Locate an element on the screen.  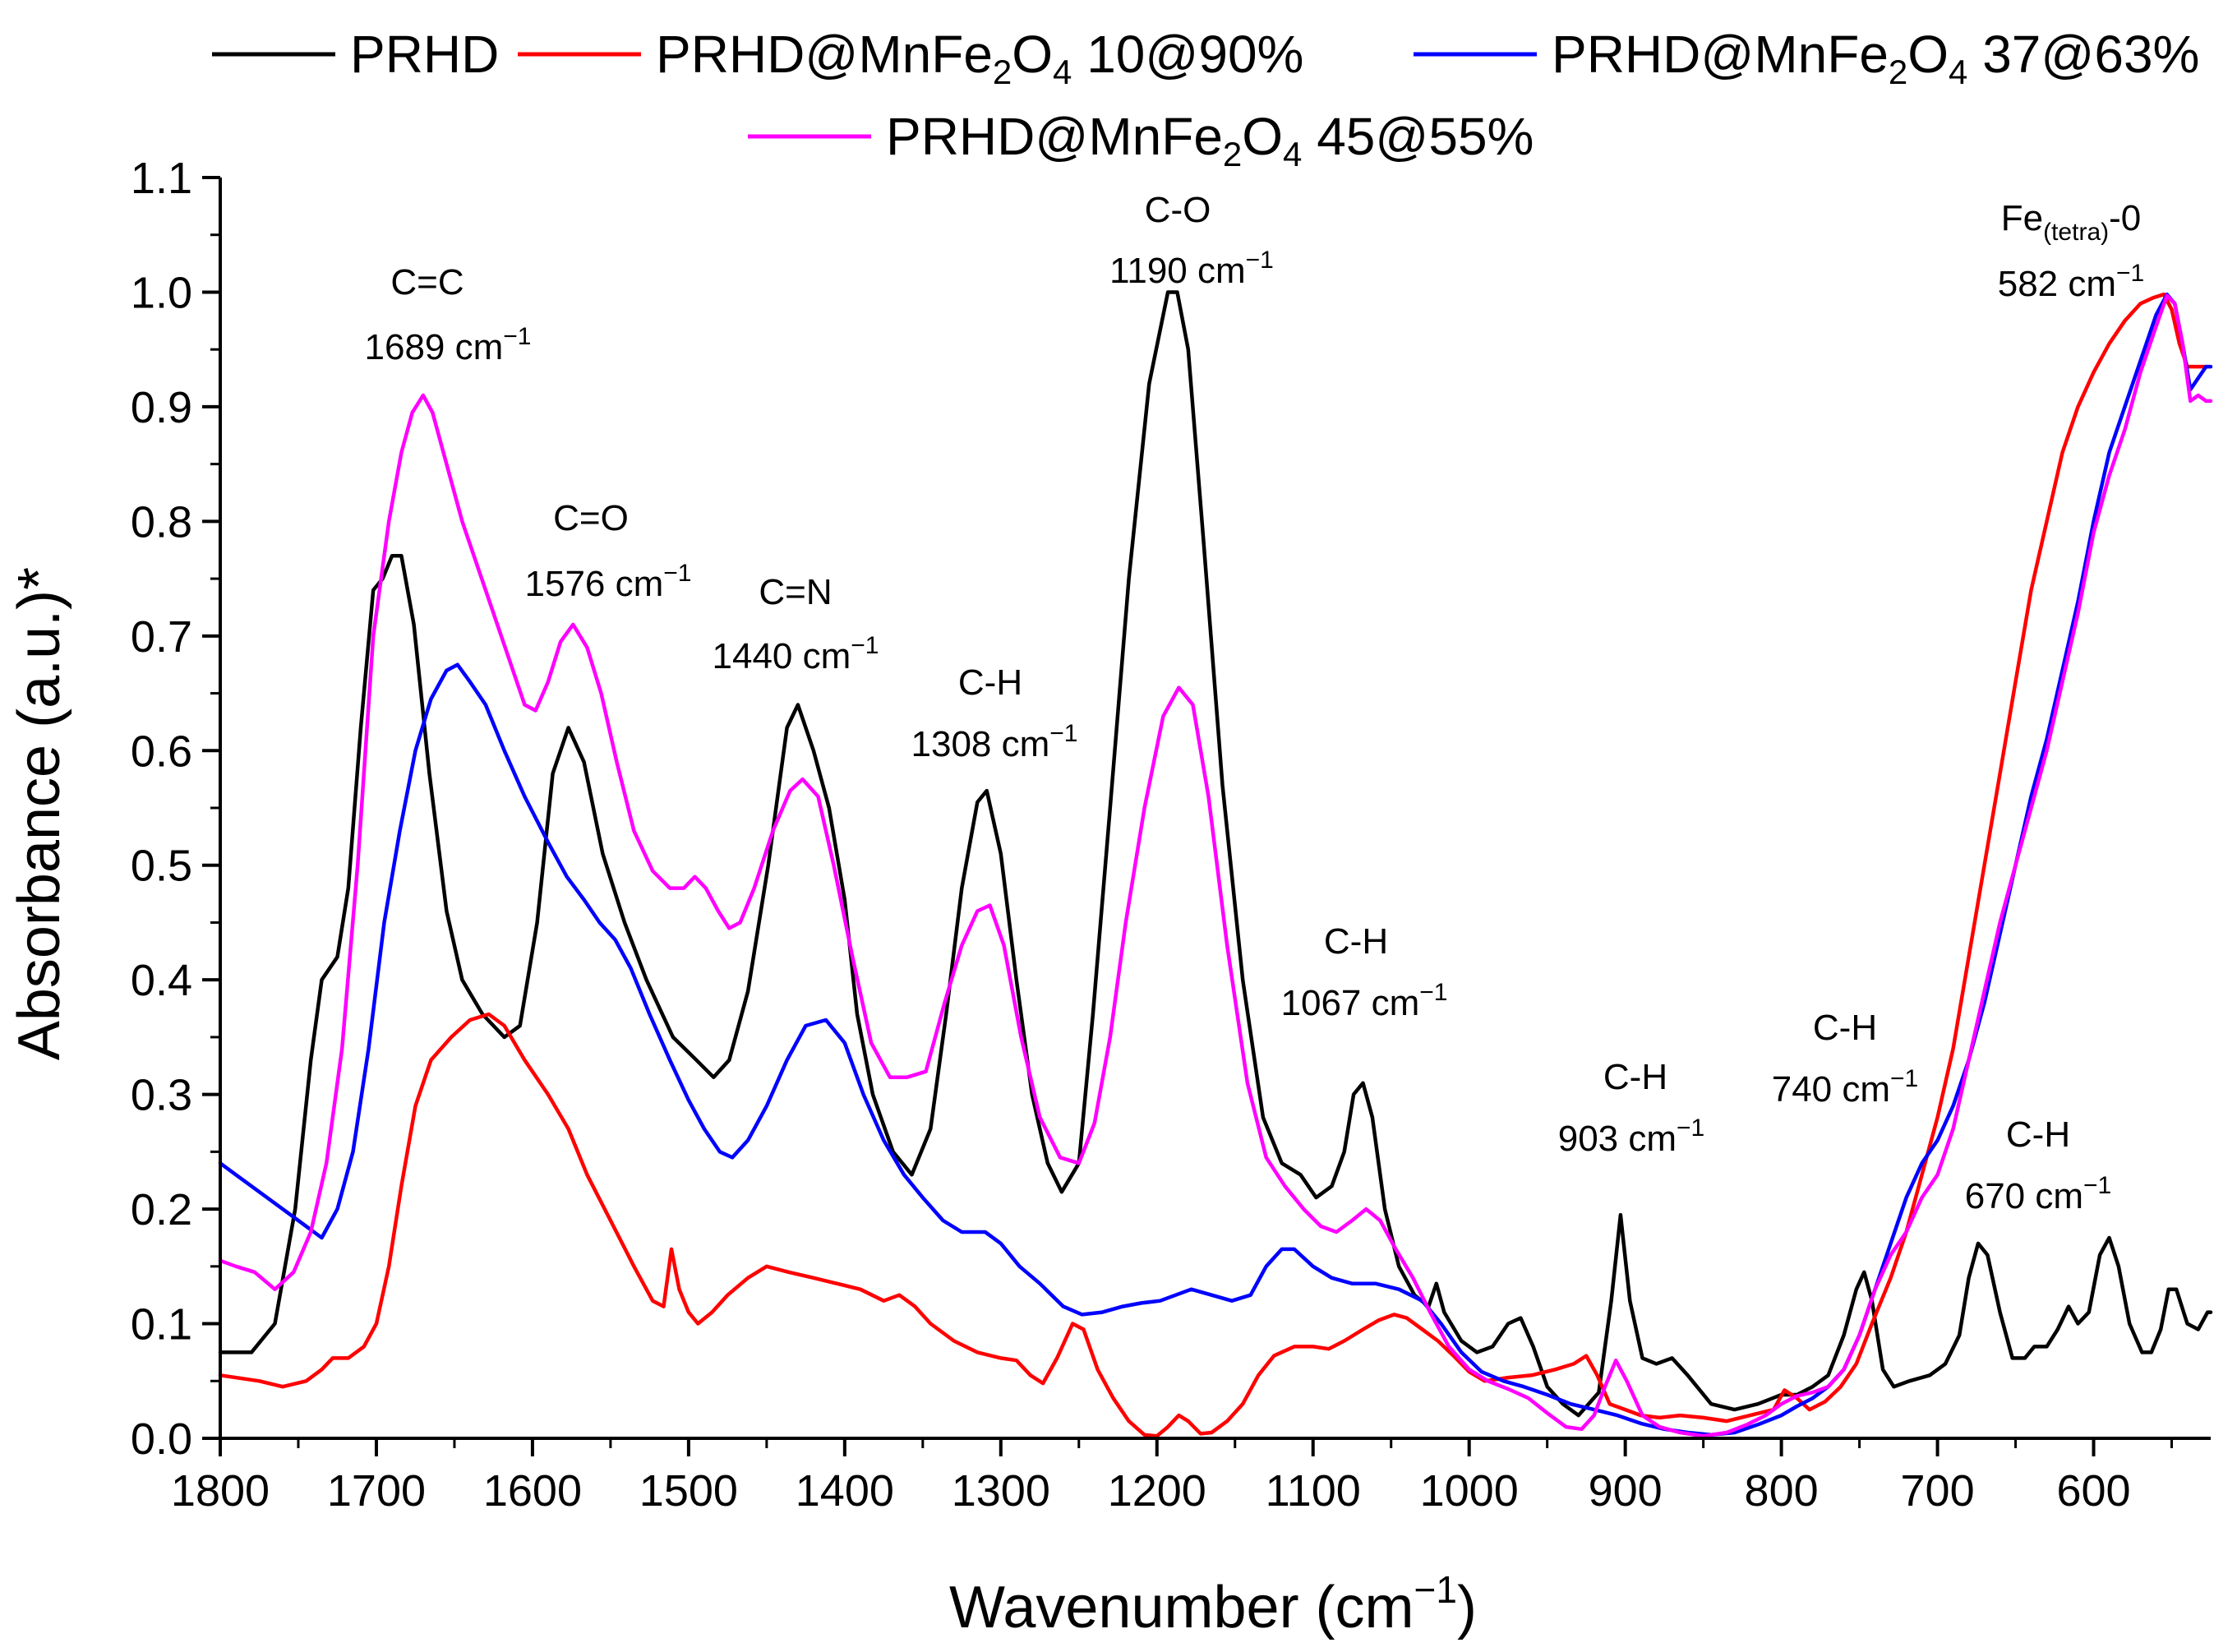
peak-label-text: C-O is located at coordinates (1178, 210).